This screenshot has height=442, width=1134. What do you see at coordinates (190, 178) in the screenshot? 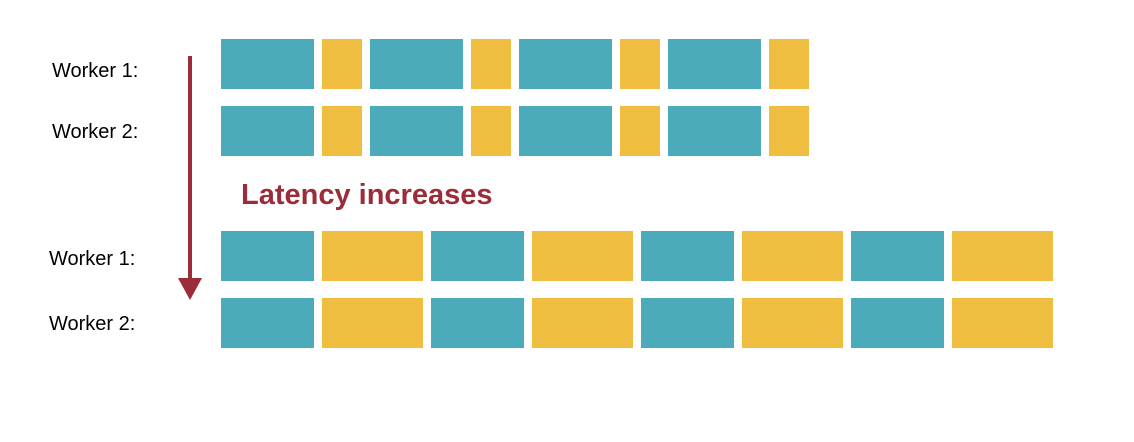
I see `latency-arrow` at bounding box center [190, 178].